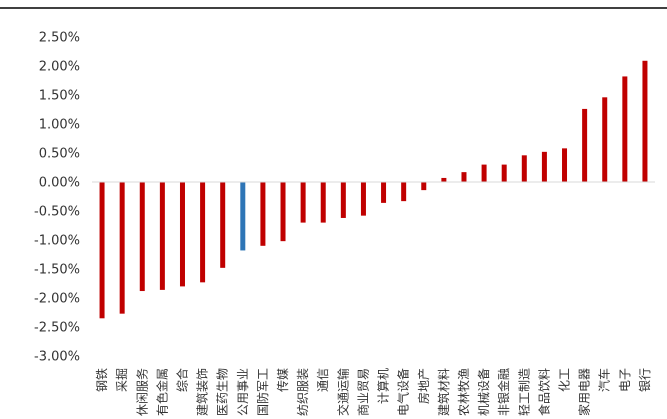 The height and width of the screenshot is (419, 667). What do you see at coordinates (202, 392) in the screenshot?
I see `x-category-label: 建筑装饰` at bounding box center [202, 392].